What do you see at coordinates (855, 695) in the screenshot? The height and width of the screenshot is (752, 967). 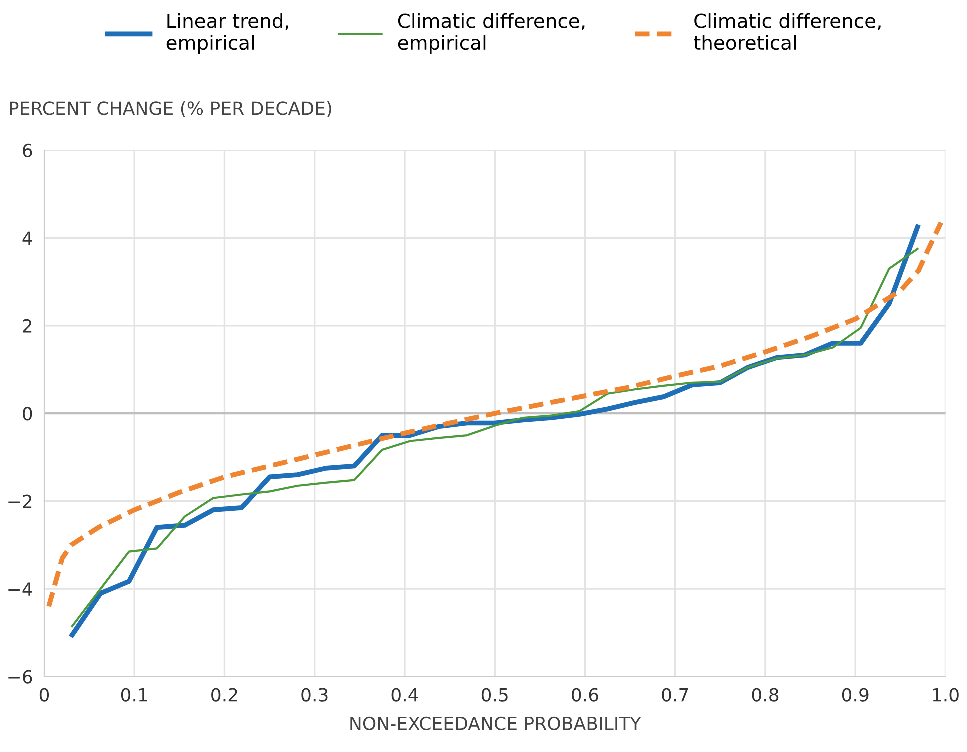 I see `x-tick-label: 0.9` at bounding box center [855, 695].